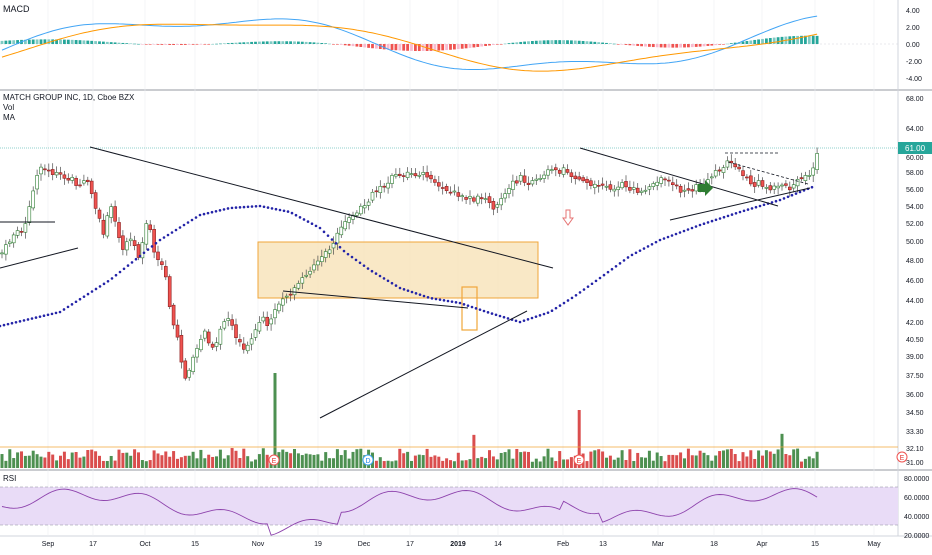  I want to click on macd-pane: MACD 4.00 2.00 0.00 -2.00 -4.00, so click(461, 43).